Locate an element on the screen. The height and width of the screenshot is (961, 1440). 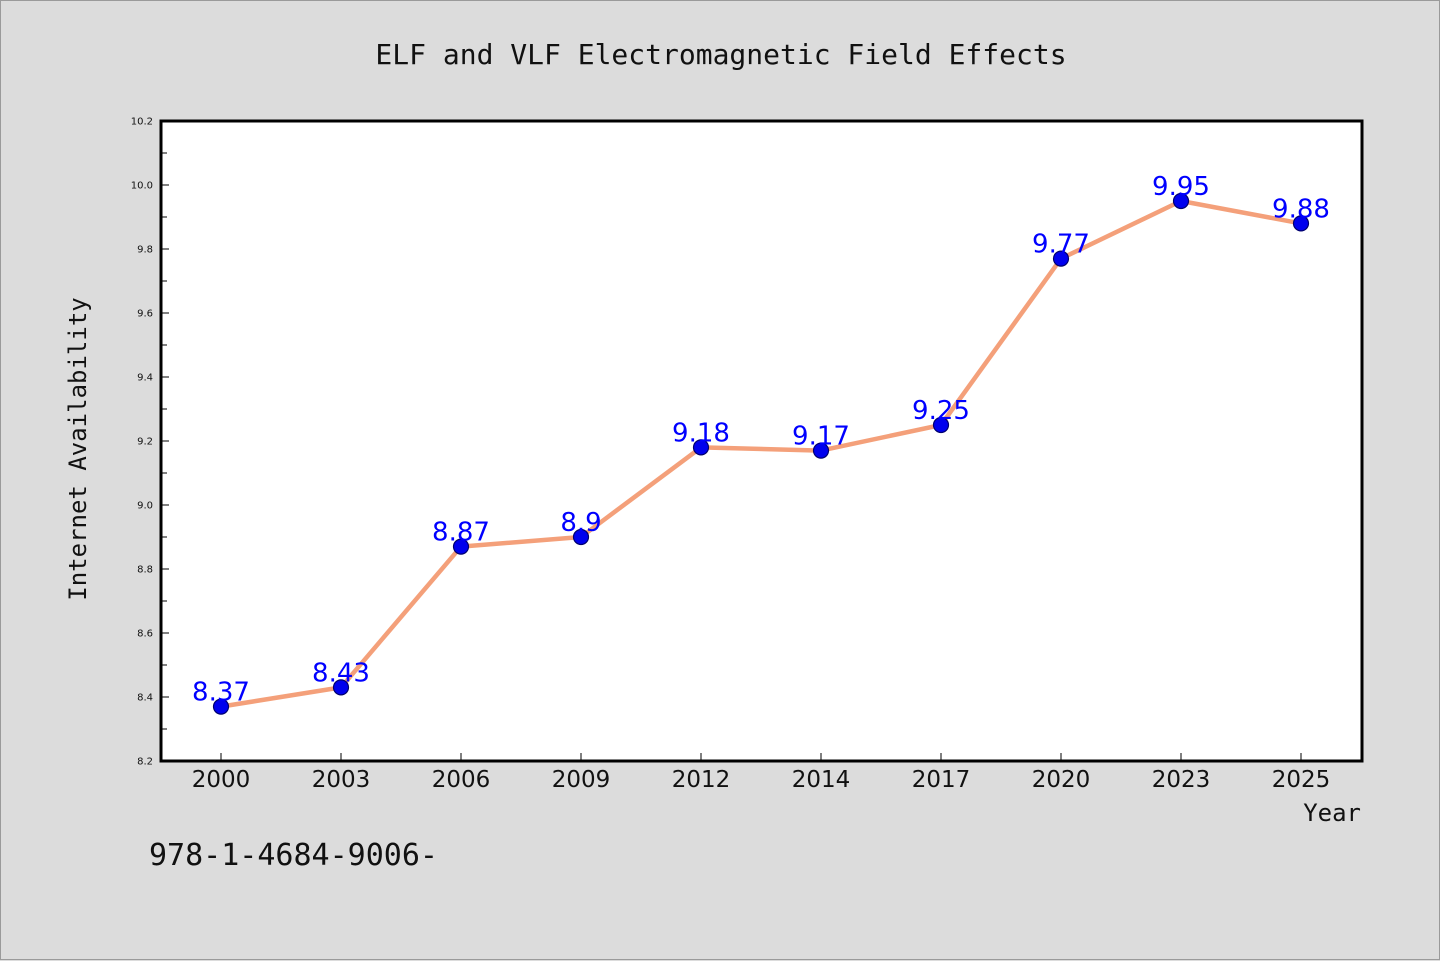
y-tick-label: 8.6 is located at coordinates (145, 634).